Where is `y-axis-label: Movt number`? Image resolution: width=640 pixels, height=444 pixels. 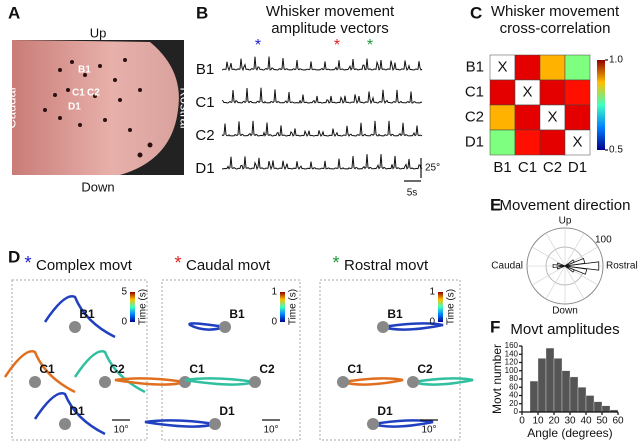
y-axis-label: Movt number is located at coordinates (497, 379).